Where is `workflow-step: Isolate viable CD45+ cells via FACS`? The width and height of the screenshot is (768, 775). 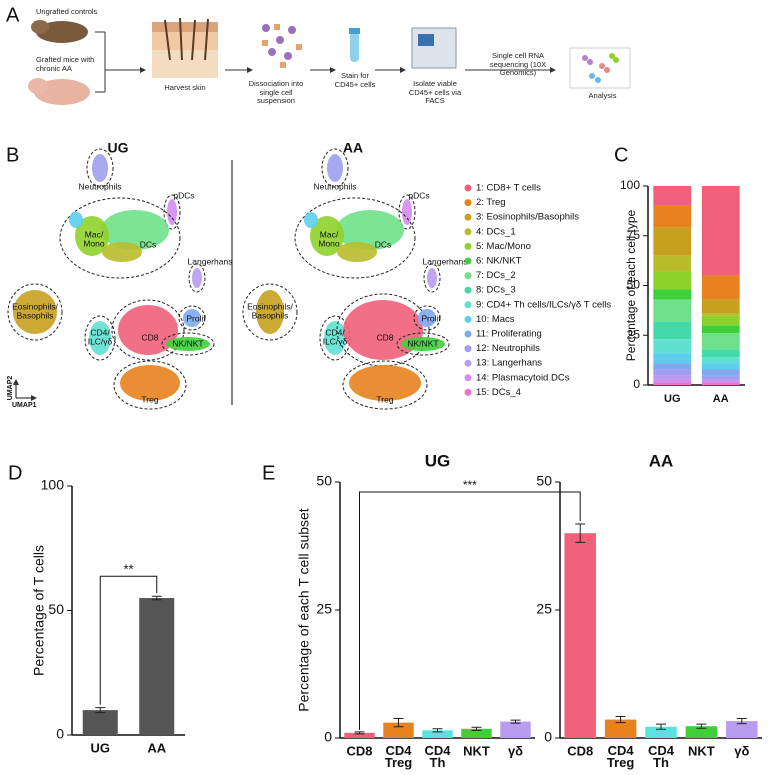
workflow-step: Isolate viable CD45+ cells via FACS is located at coordinates (435, 92).